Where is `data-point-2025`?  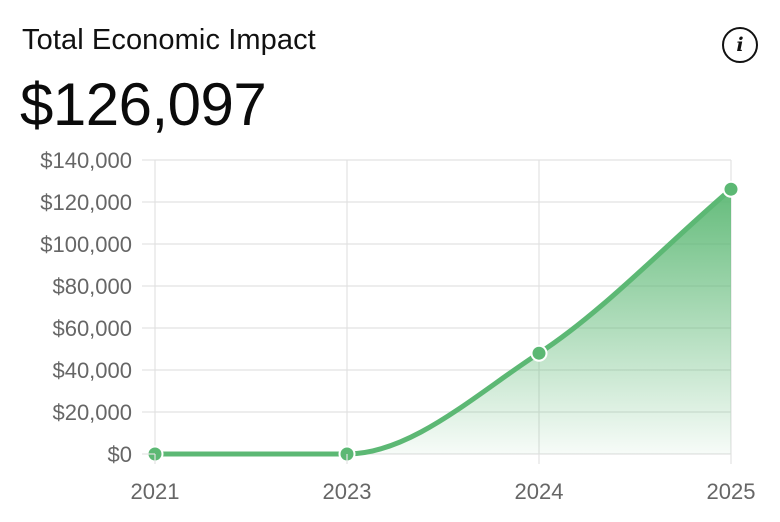 data-point-2025 is located at coordinates (731, 189).